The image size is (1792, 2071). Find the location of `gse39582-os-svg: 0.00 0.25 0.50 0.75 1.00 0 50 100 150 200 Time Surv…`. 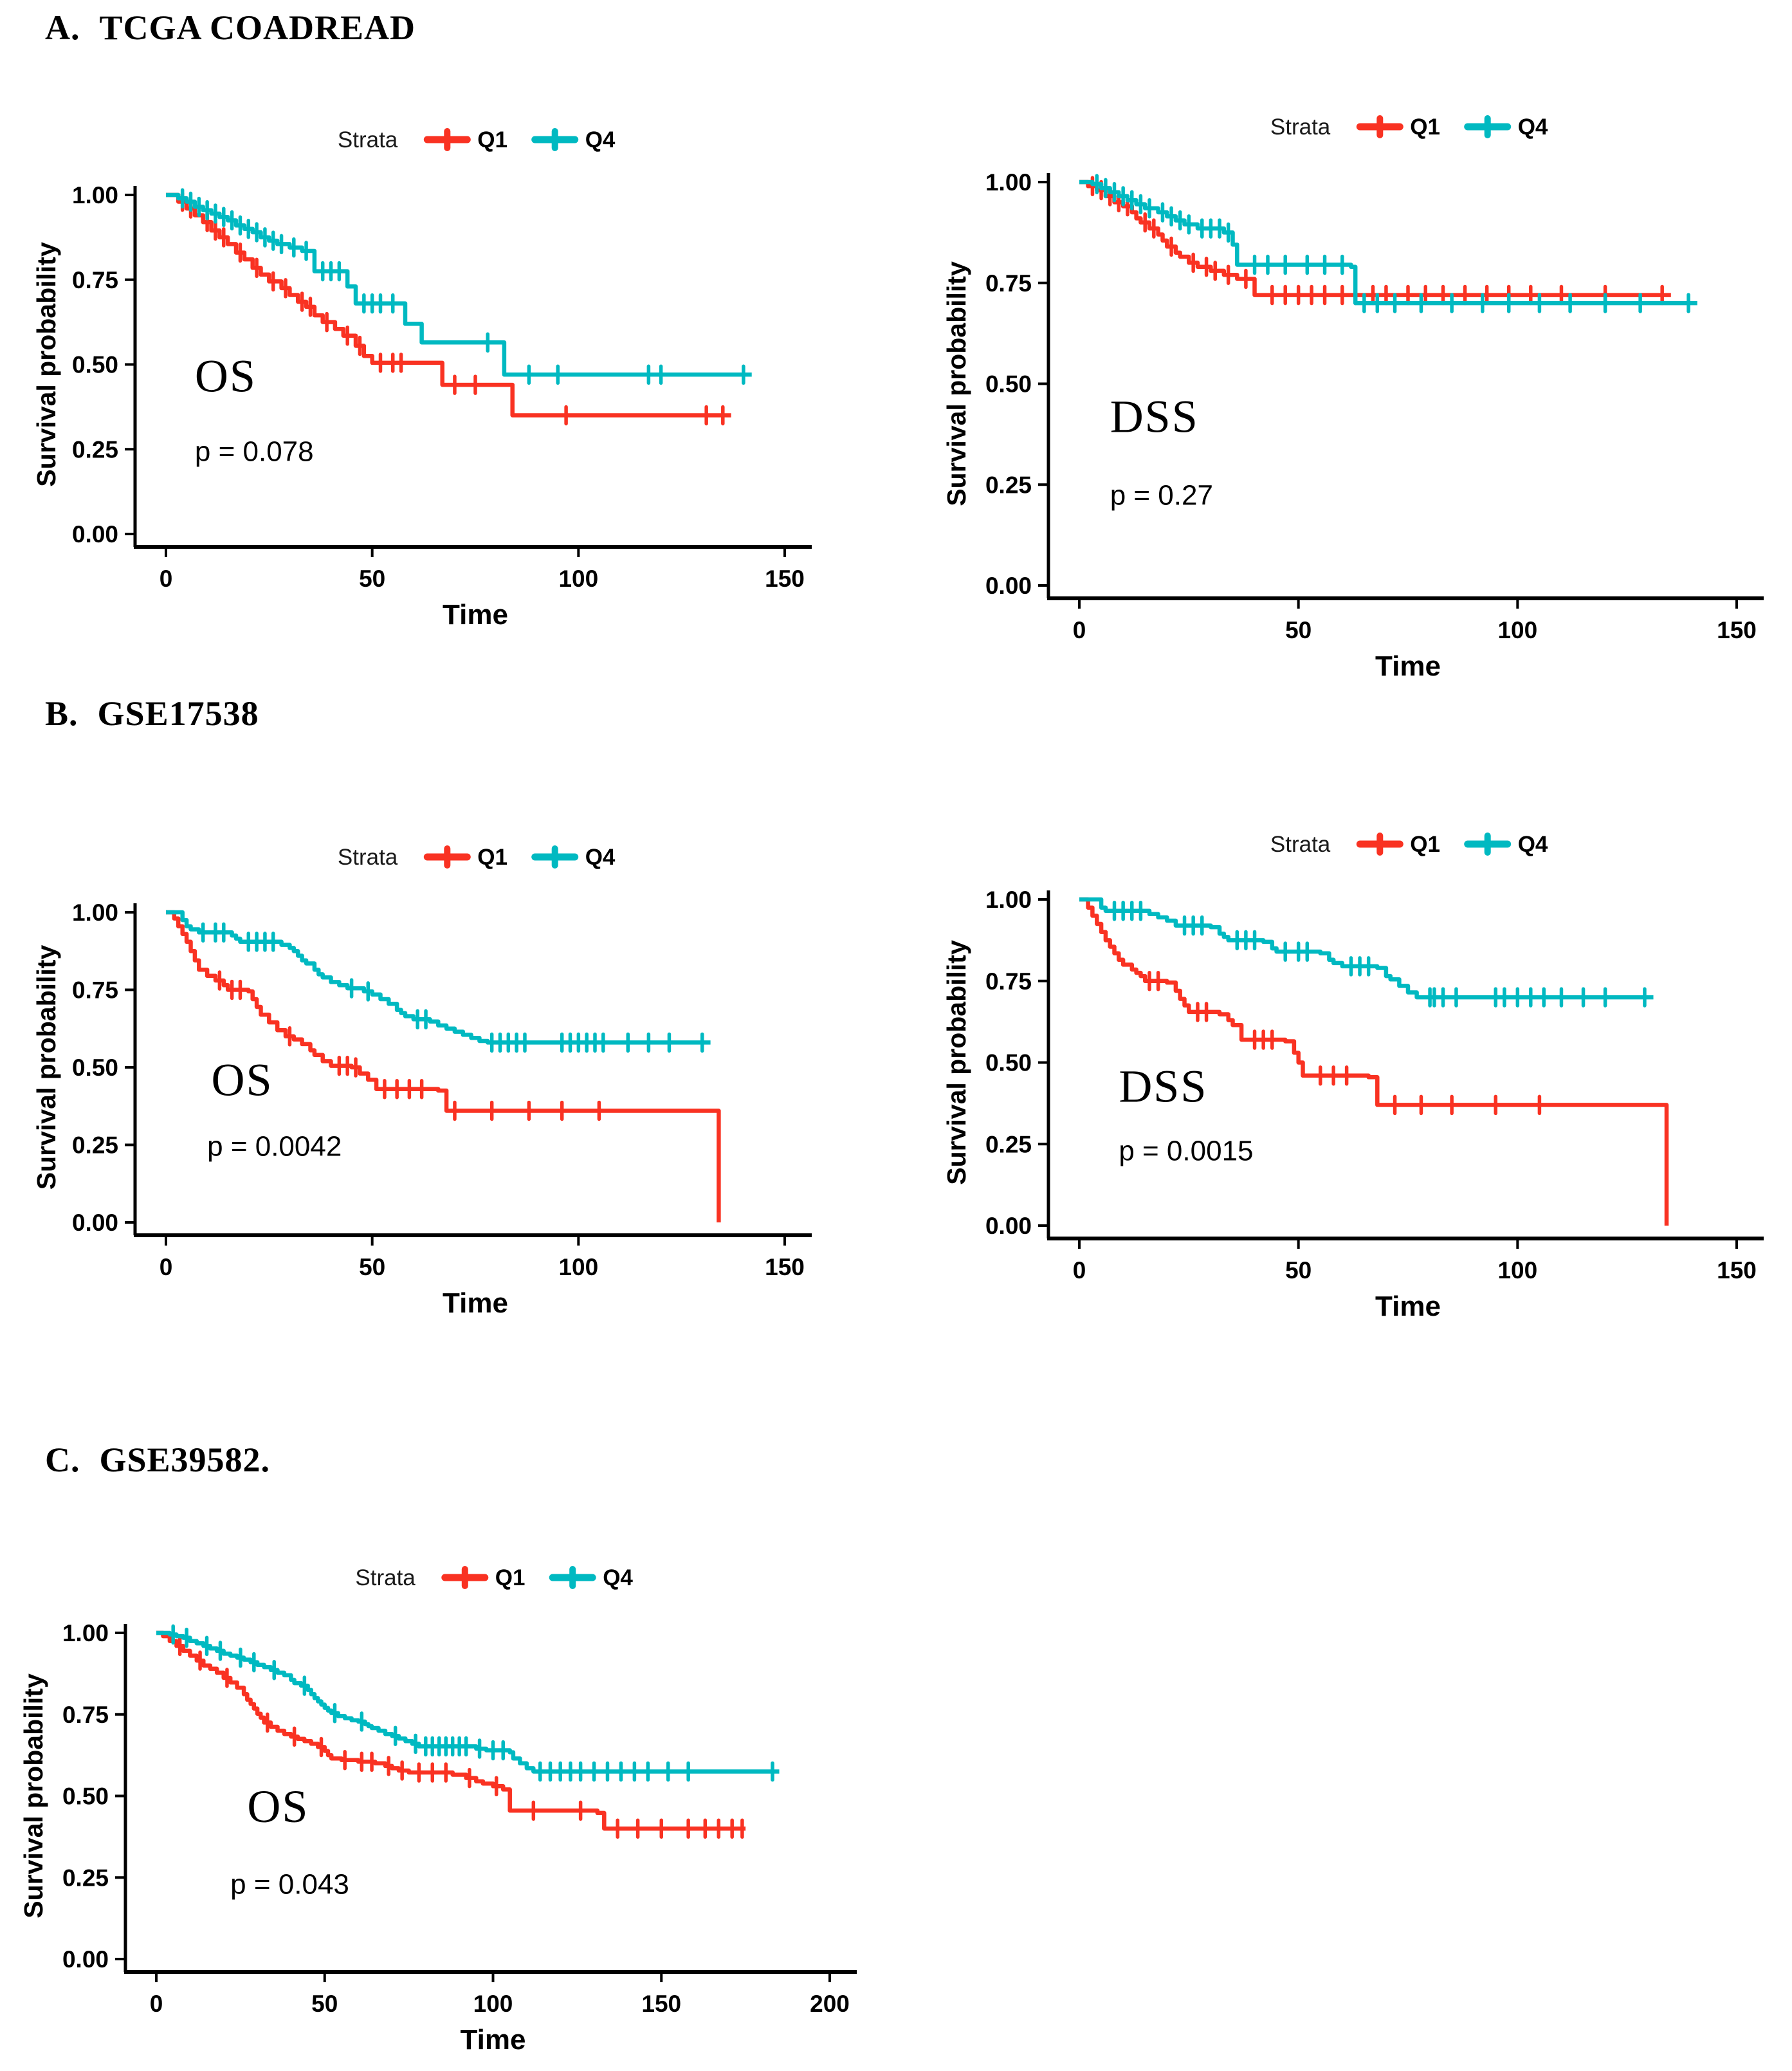

gse39582-os-svg: 0.00 0.25 0.50 0.75 1.00 0 50 100 150 200 Time Surv… is located at coordinates (438, 1810).